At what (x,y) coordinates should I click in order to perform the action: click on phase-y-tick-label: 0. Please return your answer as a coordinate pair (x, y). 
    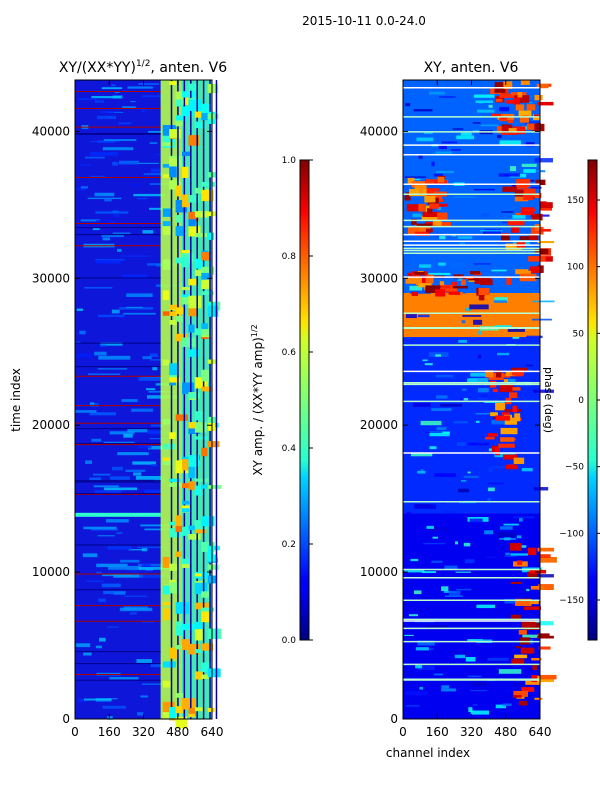
    Looking at the image, I should click on (394, 719).